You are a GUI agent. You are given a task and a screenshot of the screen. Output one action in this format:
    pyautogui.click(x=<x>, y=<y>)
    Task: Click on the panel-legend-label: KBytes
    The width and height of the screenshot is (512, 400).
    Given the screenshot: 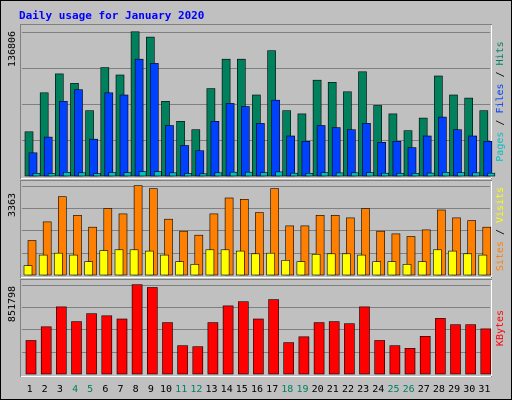 What is the action you would take?
    pyautogui.click(x=500, y=328)
    